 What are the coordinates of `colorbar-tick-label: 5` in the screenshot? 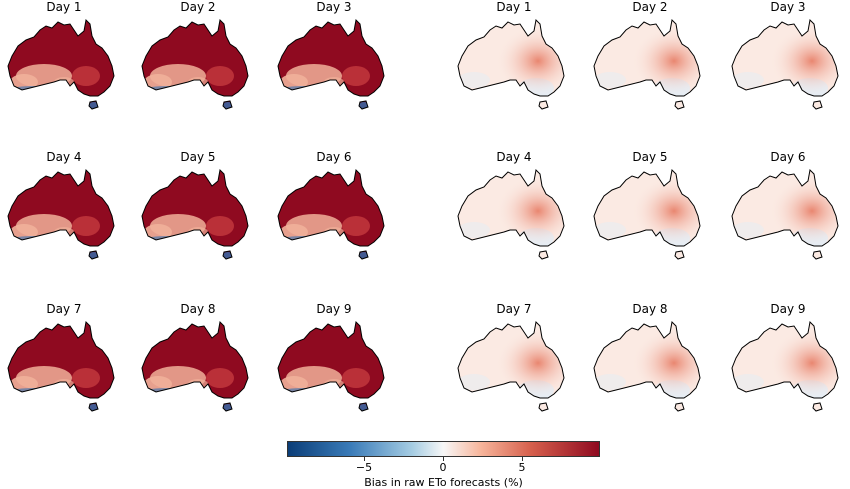 It's located at (522, 467).